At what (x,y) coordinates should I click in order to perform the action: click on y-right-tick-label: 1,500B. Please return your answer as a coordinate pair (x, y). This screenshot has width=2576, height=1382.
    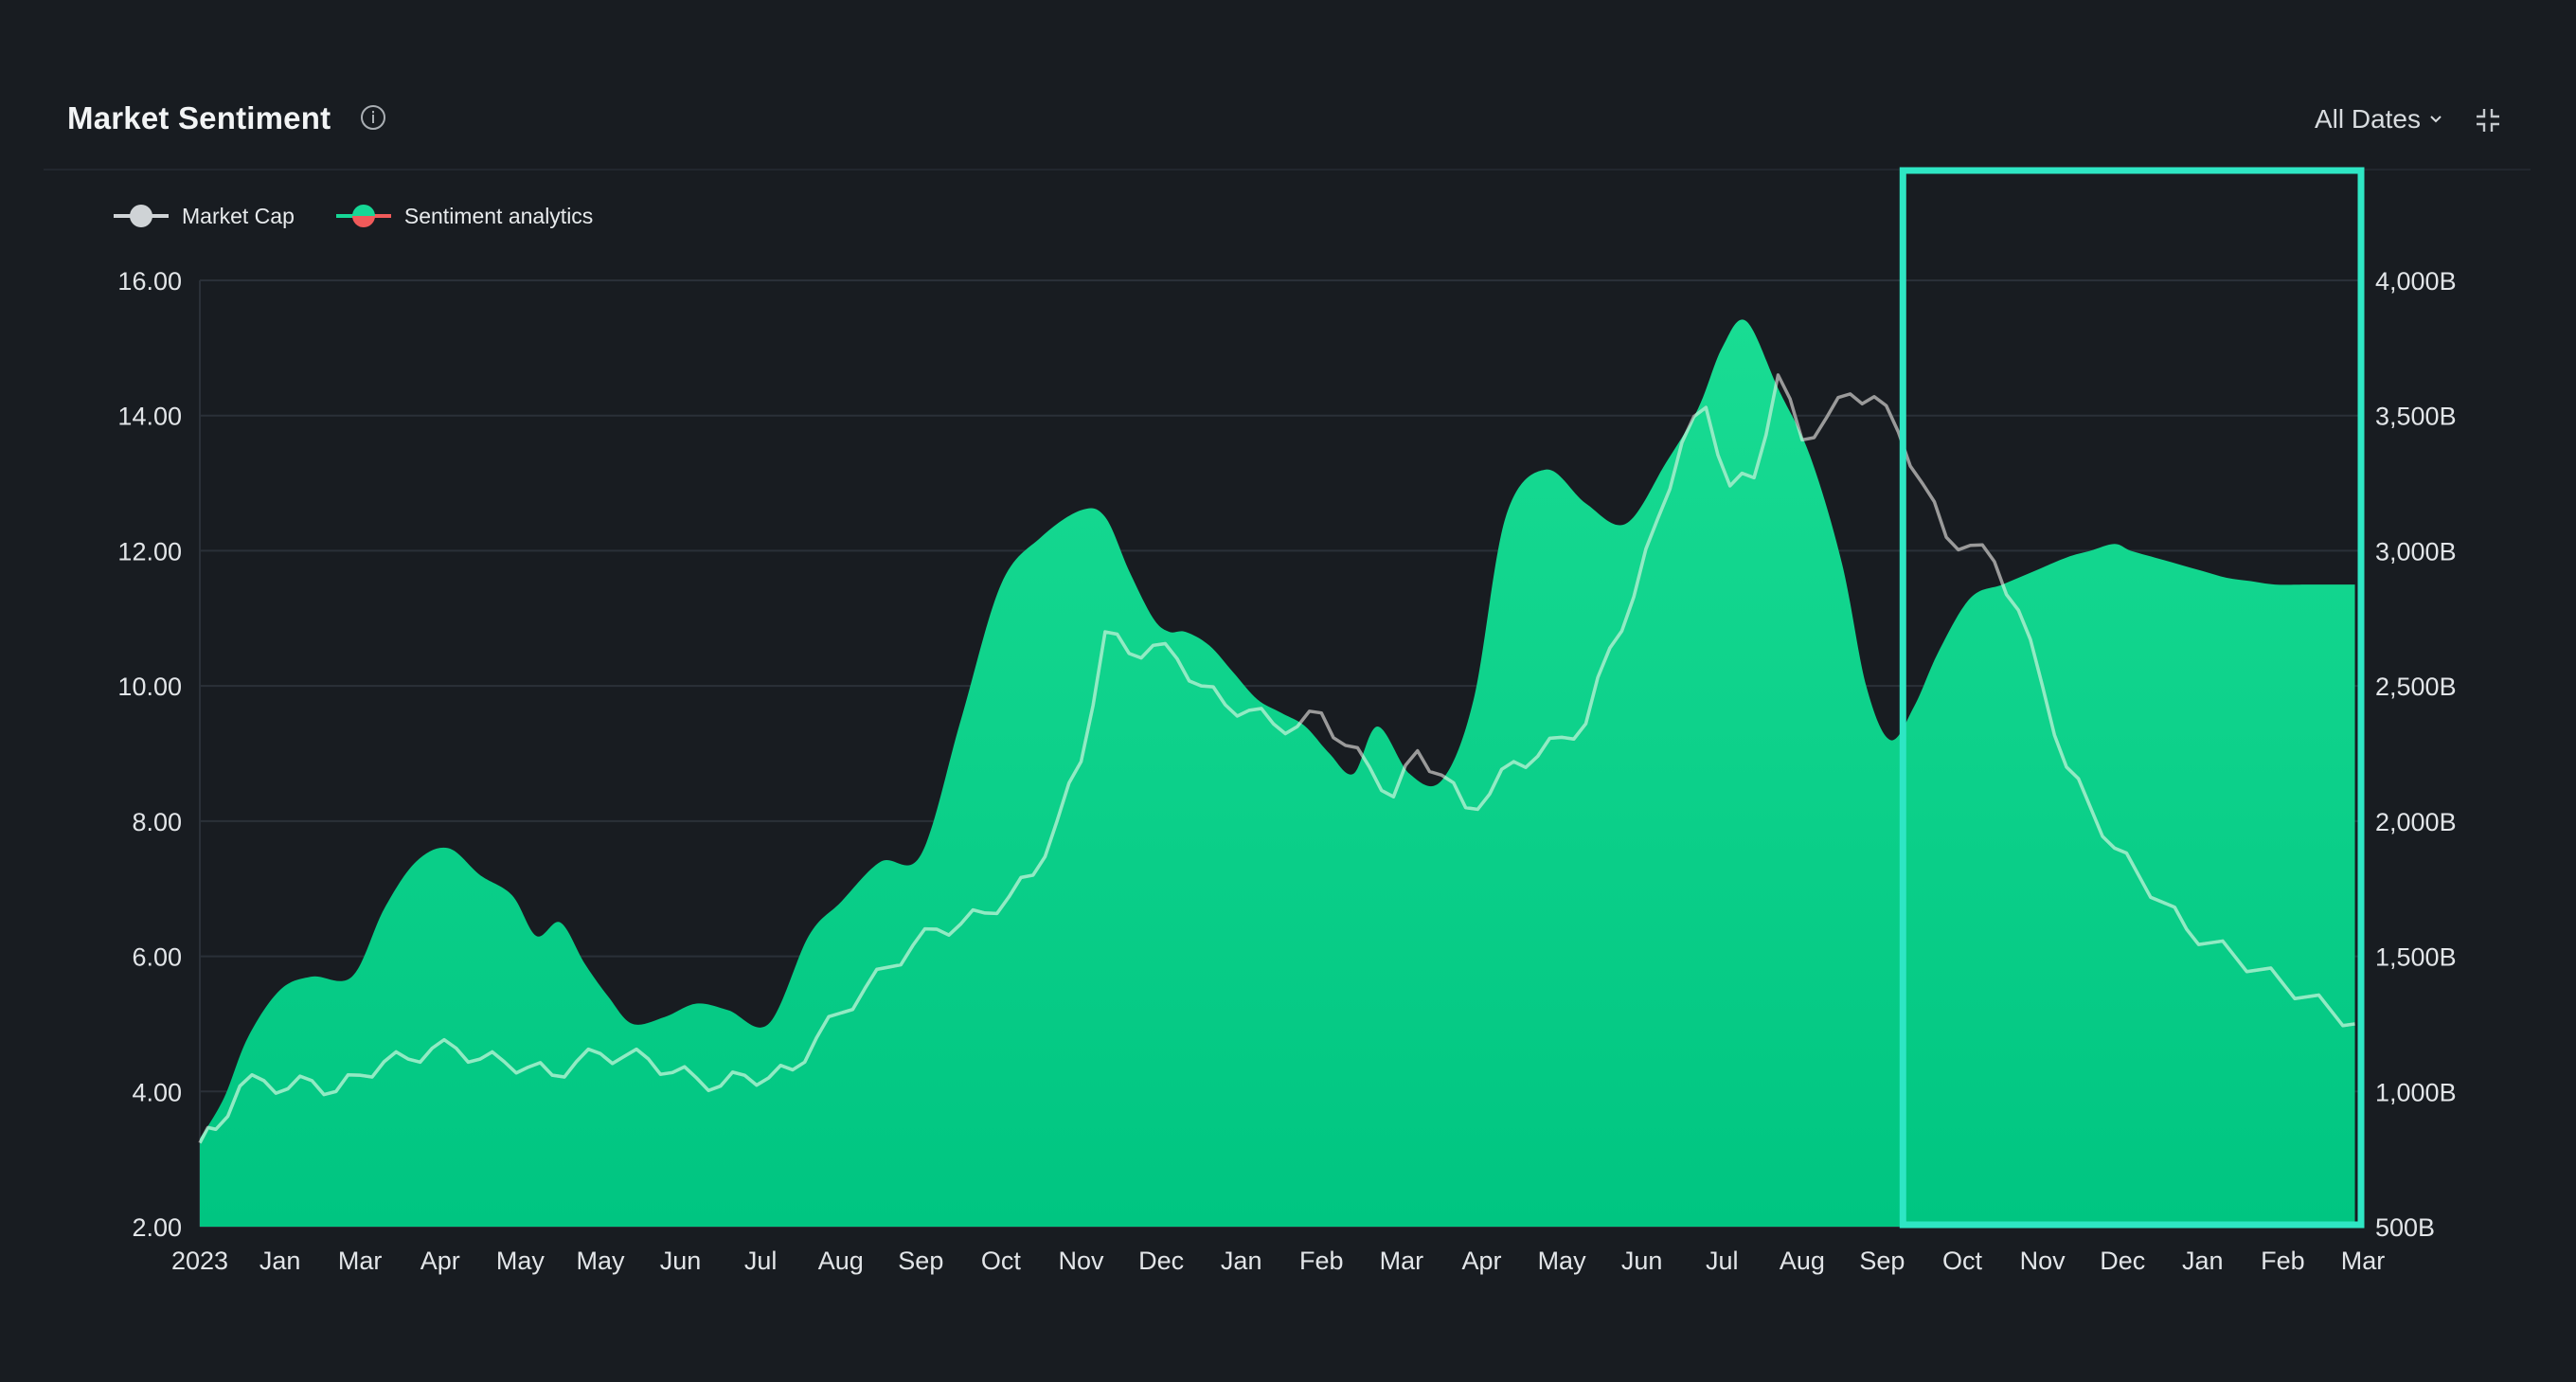
    Looking at the image, I should click on (2416, 957).